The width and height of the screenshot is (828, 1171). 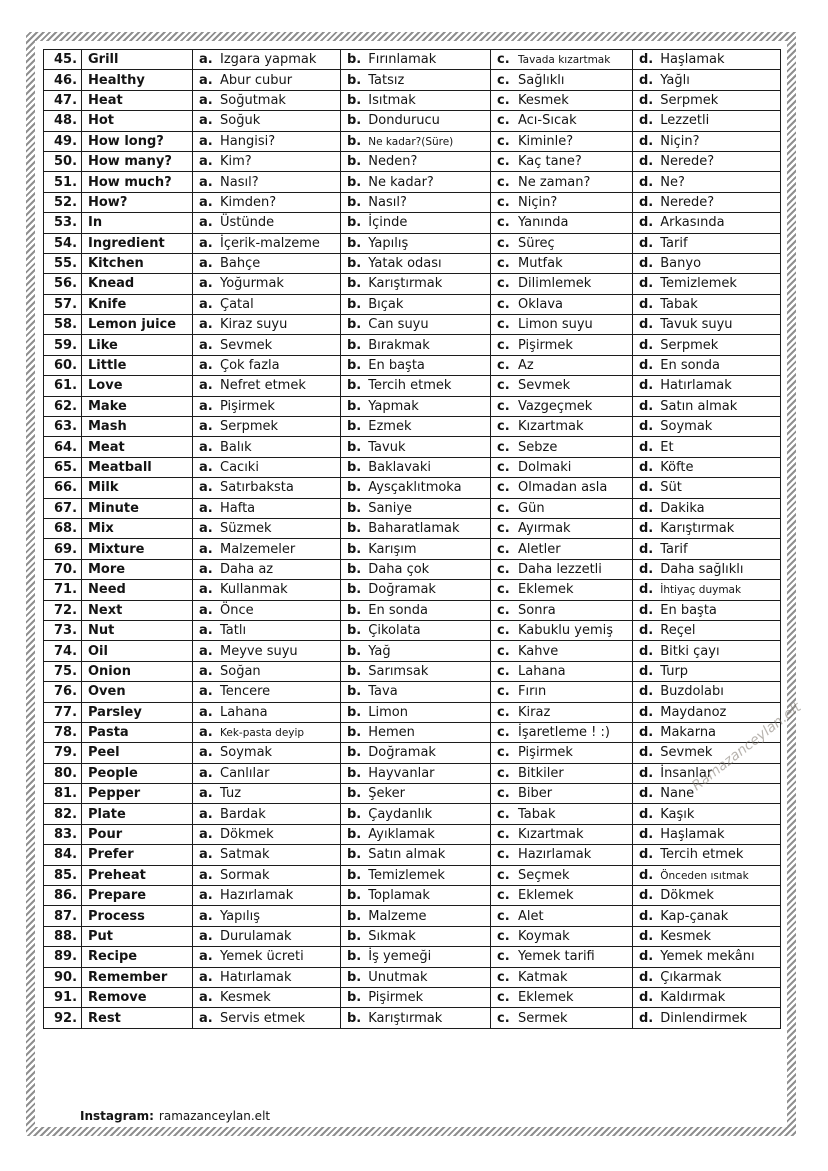 What do you see at coordinates (262, 957) in the screenshot?
I see `option-text: Yemek ücreti` at bounding box center [262, 957].